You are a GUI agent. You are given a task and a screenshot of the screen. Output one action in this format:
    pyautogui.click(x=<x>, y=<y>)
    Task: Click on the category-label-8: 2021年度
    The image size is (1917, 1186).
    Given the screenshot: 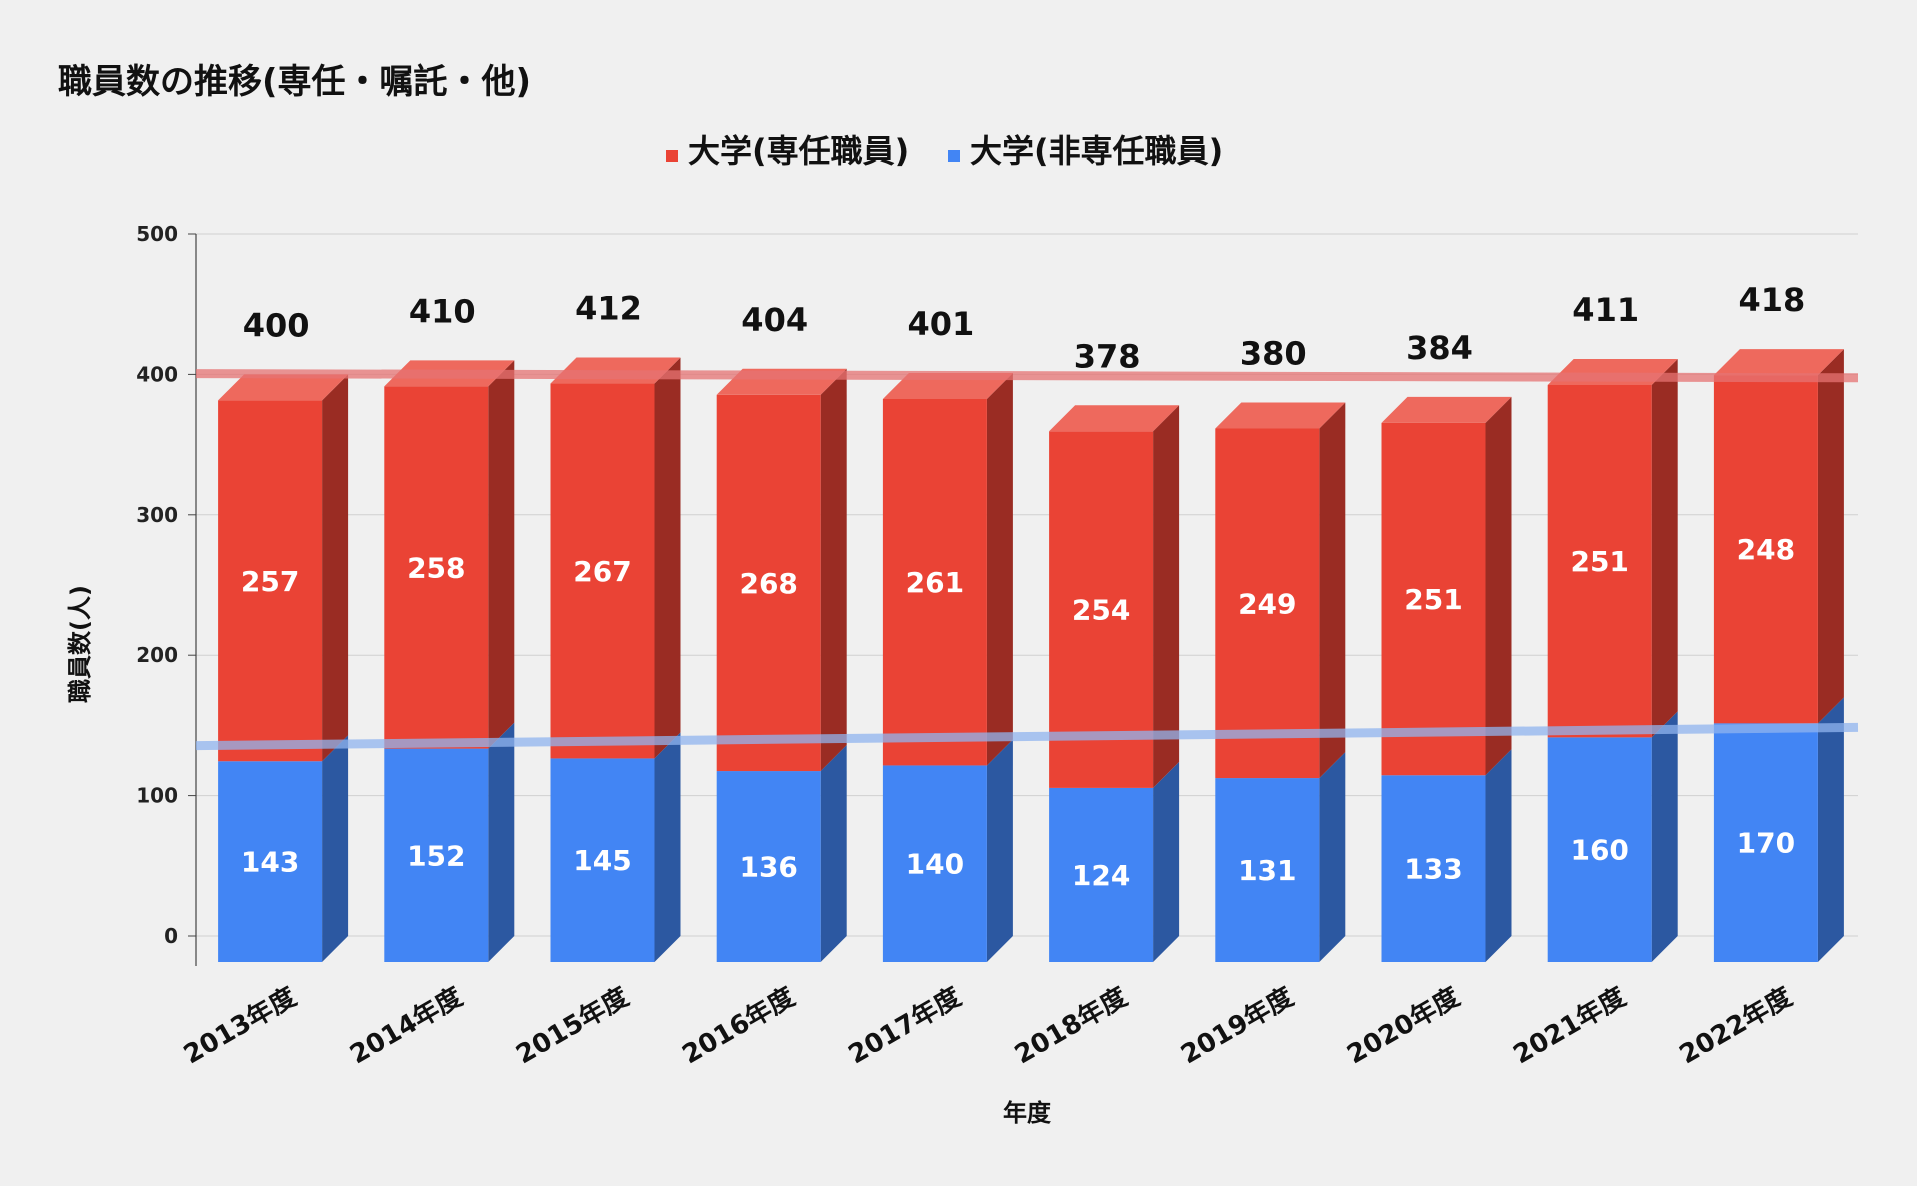 What is the action you would take?
    pyautogui.click(x=1569, y=1025)
    